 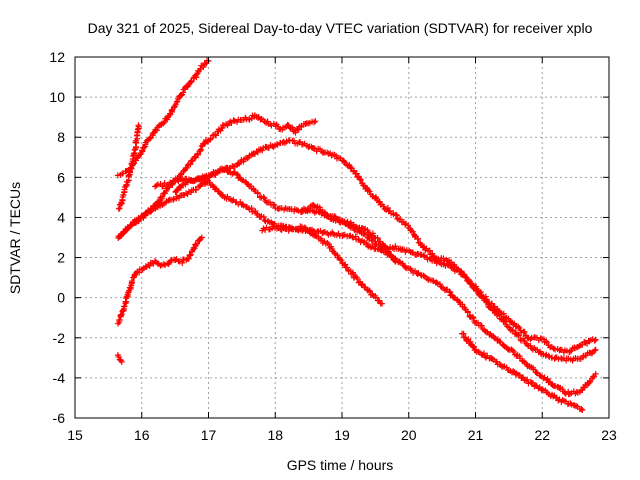 What do you see at coordinates (275, 435) in the screenshot?
I see `x-tick-label: 18` at bounding box center [275, 435].